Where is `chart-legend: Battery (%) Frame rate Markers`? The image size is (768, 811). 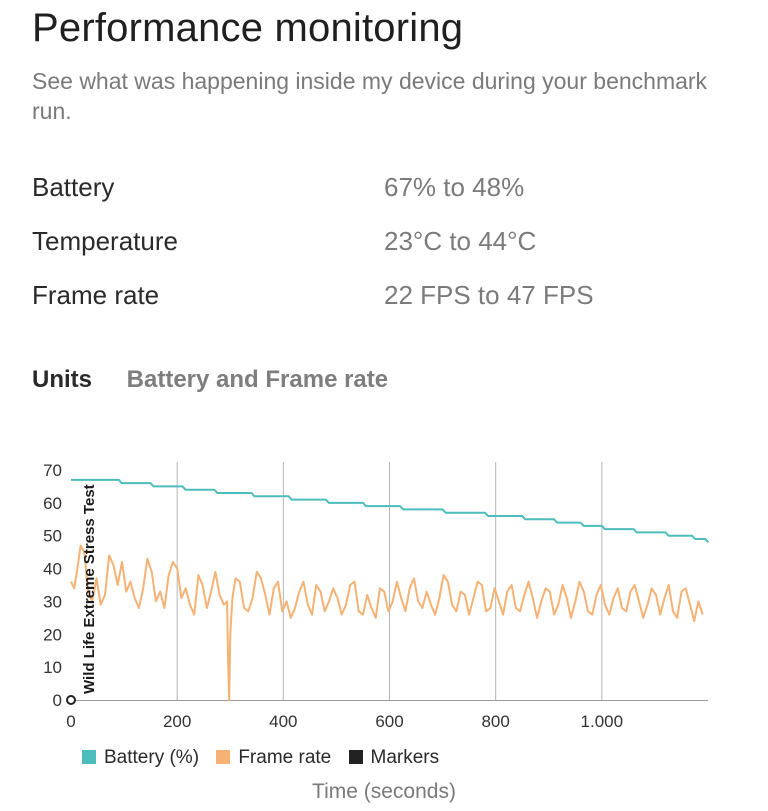 chart-legend: Battery (%) Frame rate Markers is located at coordinates (266, 758).